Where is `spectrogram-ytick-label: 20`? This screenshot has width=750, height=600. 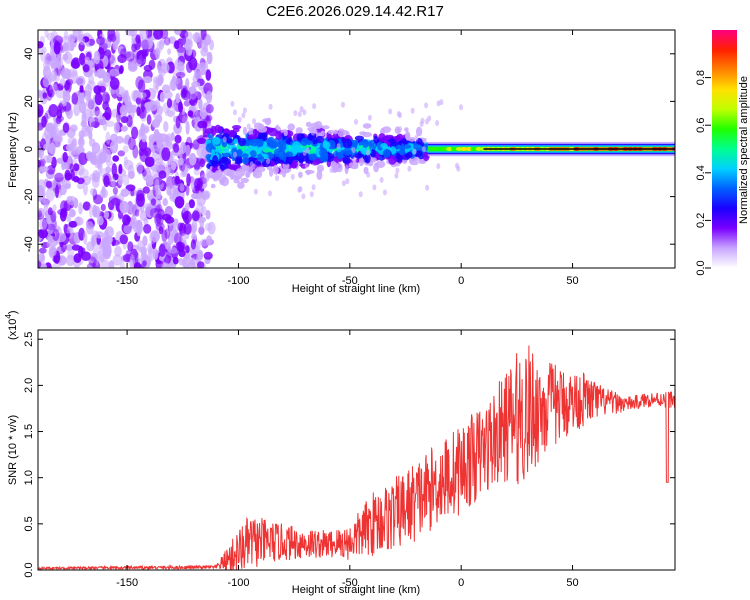 spectrogram-ytick-label: 20 is located at coordinates (29, 101).